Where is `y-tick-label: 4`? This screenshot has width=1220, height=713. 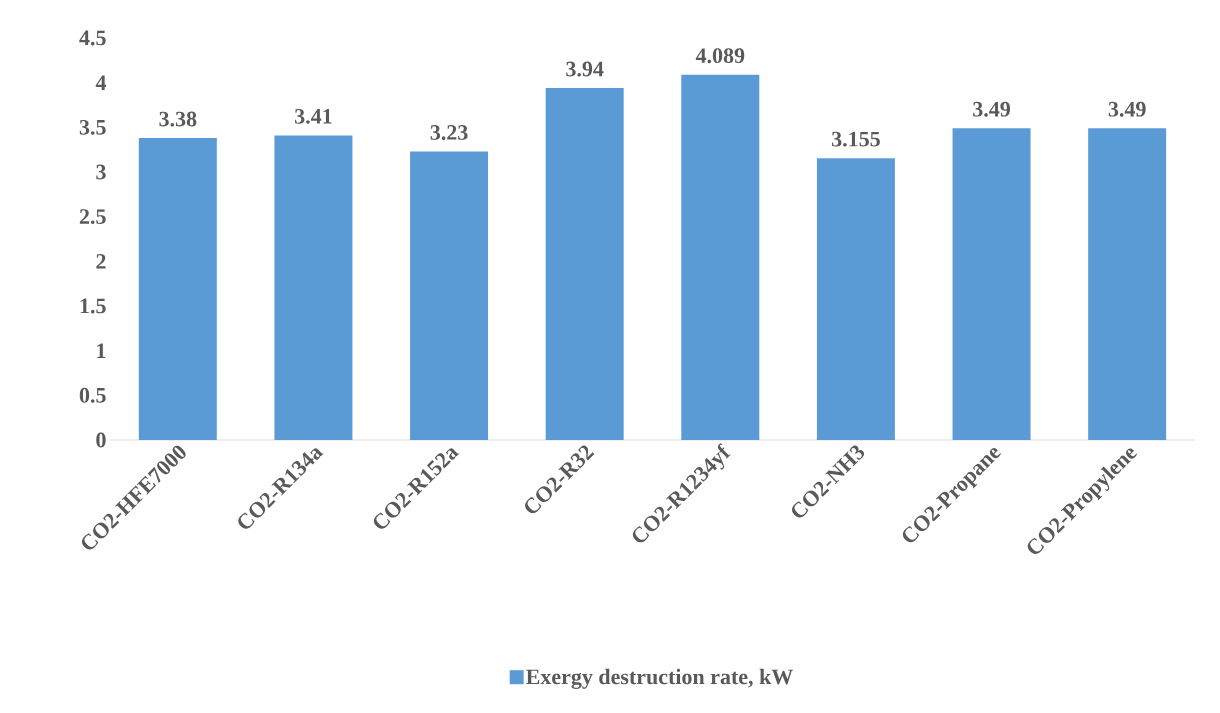
y-tick-label: 4 is located at coordinates (101, 82).